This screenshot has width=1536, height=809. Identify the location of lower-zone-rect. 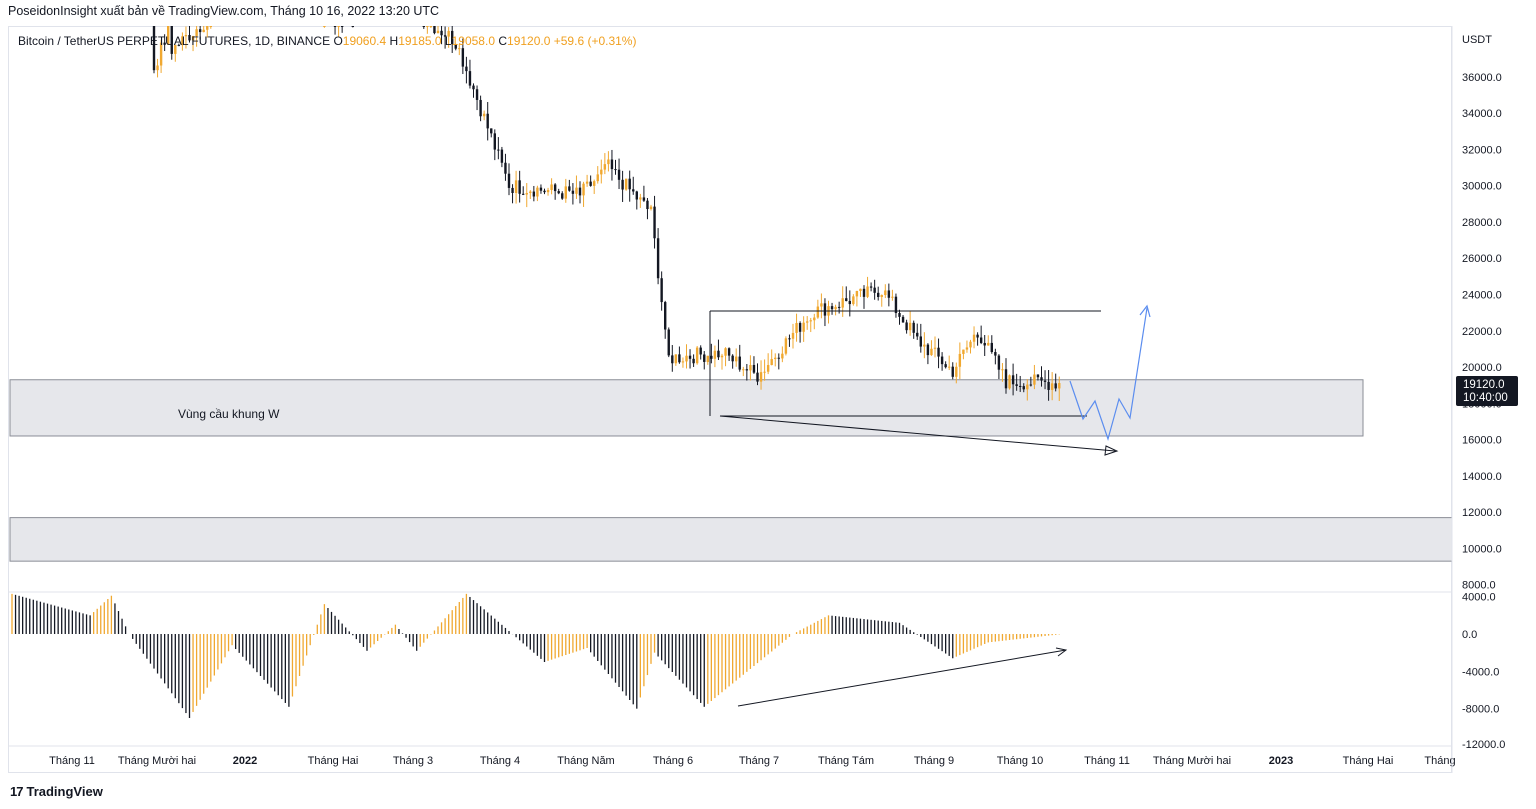
(731, 539).